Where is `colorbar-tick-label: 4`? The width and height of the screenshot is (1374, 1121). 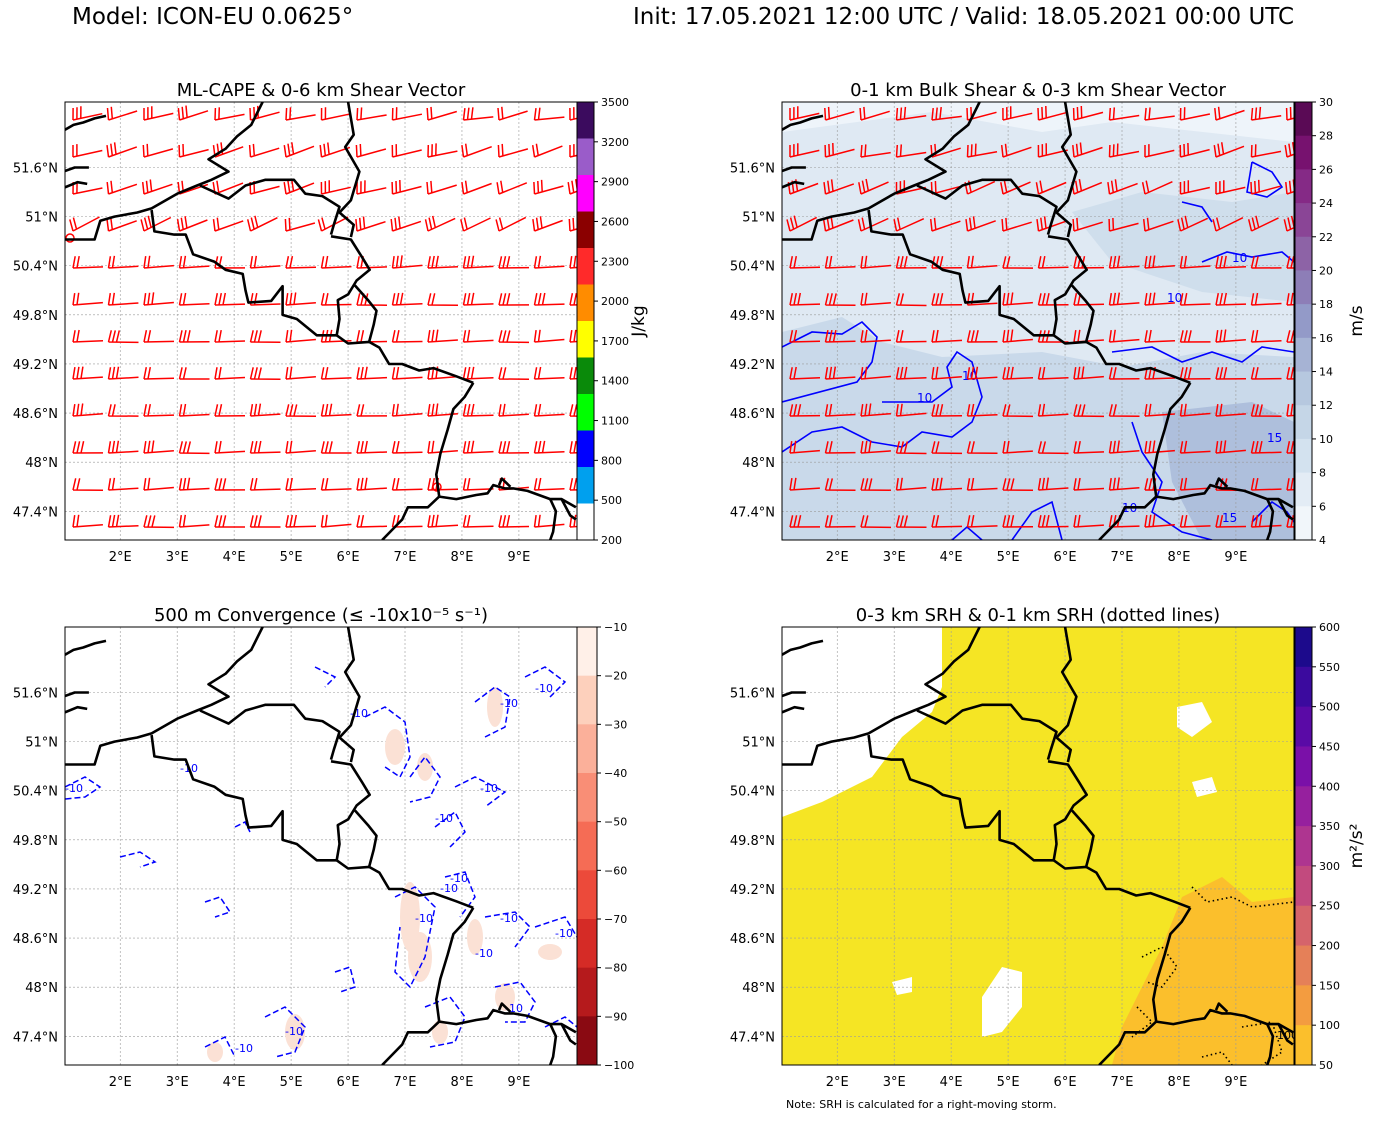
colorbar-tick-label: 4 is located at coordinates (1322, 540).